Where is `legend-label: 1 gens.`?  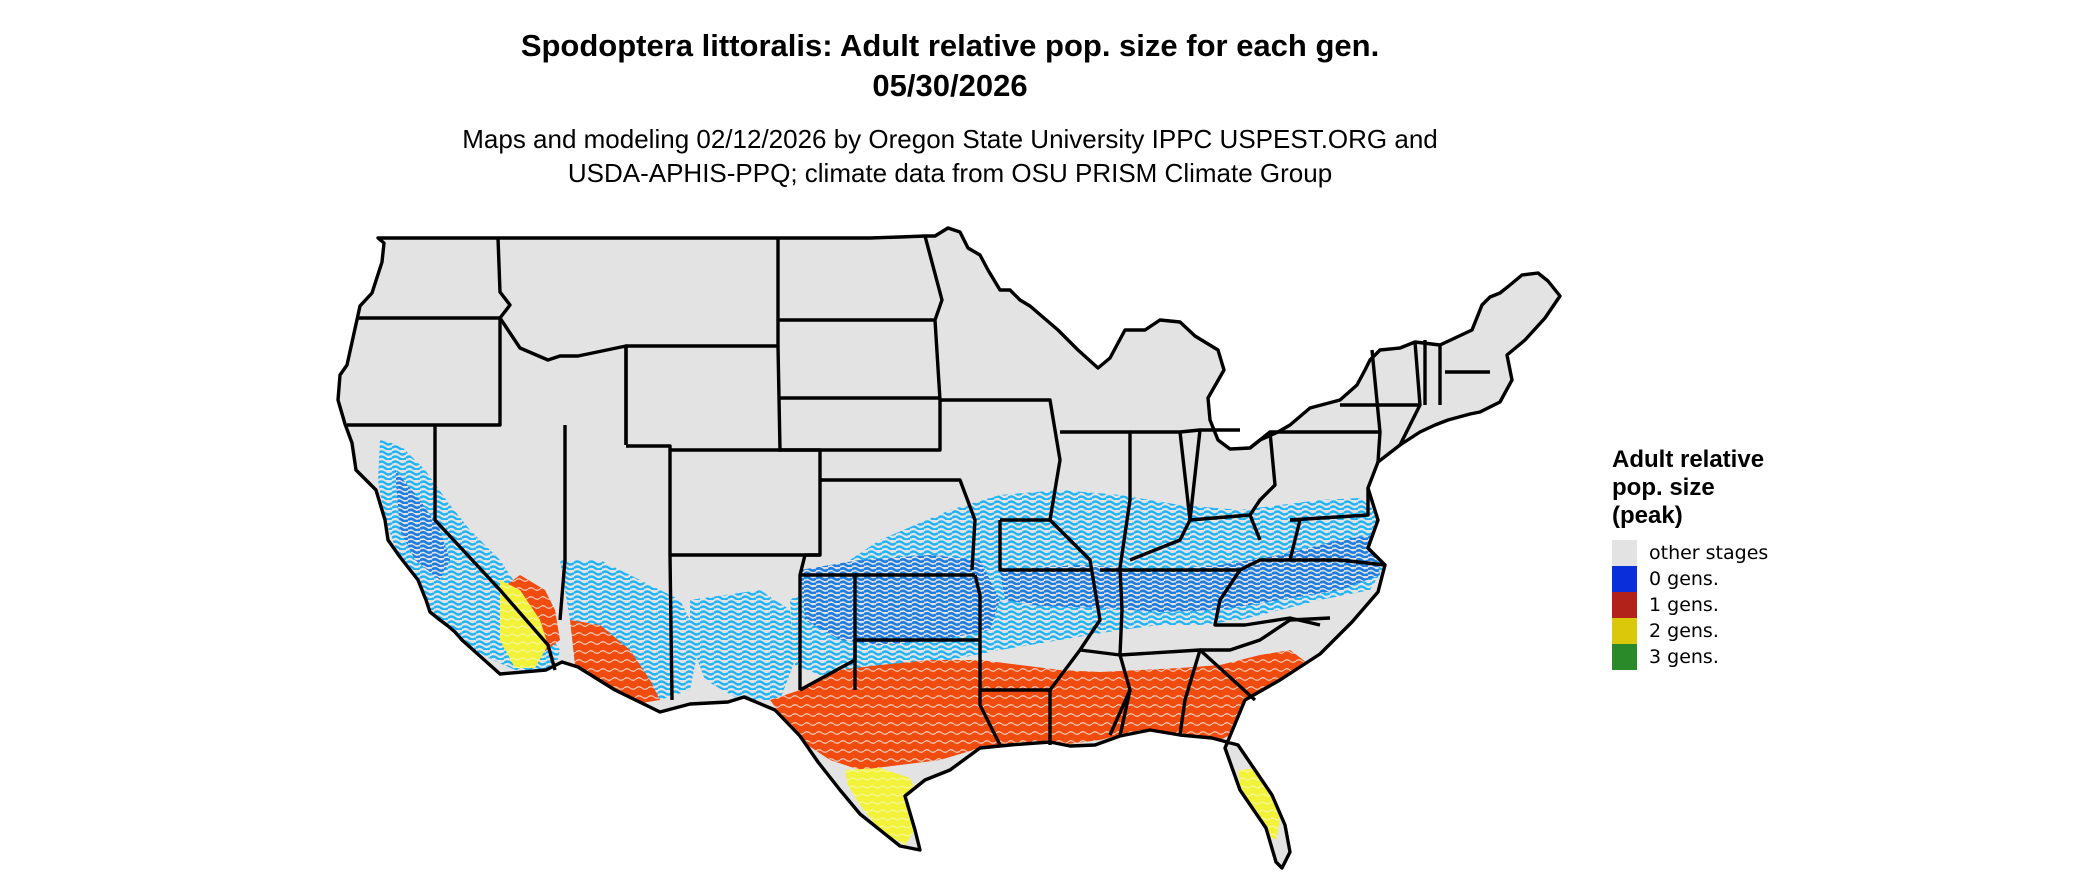 legend-label: 1 gens. is located at coordinates (1684, 605).